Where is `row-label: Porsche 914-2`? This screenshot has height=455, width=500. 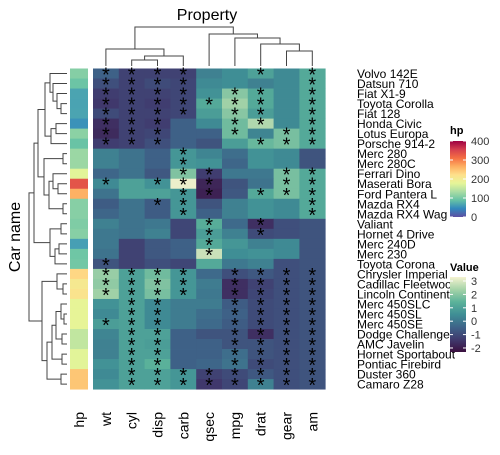
row-label: Porsche 914-2 is located at coordinates (396, 144).